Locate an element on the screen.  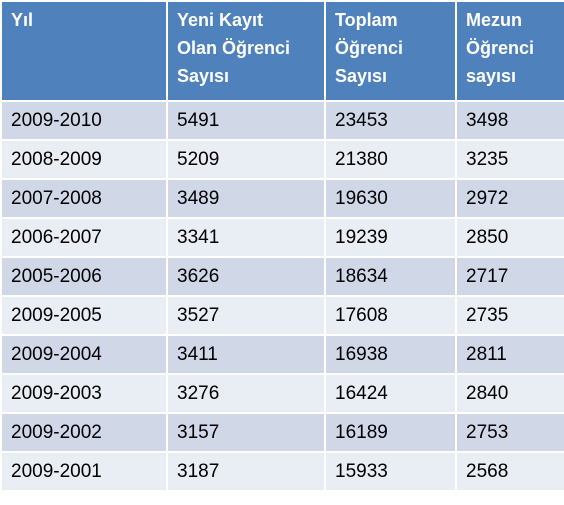
table-cell: 23453 is located at coordinates (390, 120).